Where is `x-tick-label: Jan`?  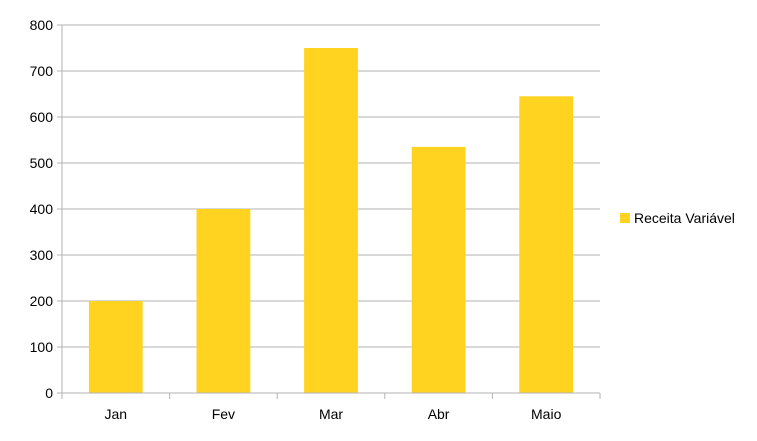 x-tick-label: Jan is located at coordinates (116, 414).